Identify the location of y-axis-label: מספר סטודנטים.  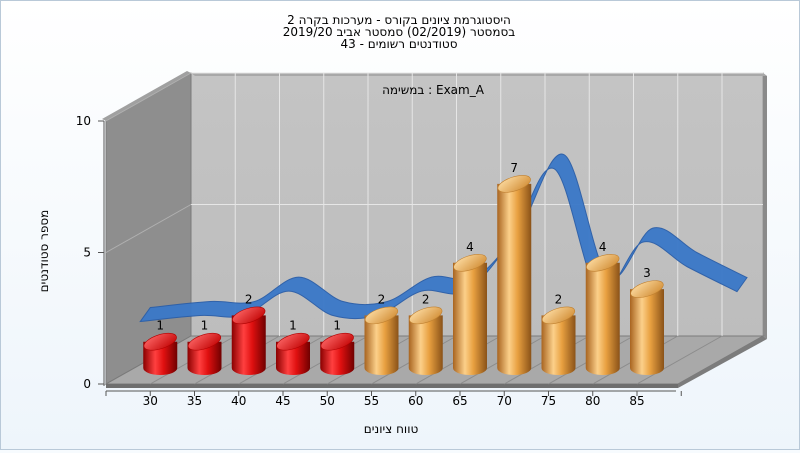
(44, 251).